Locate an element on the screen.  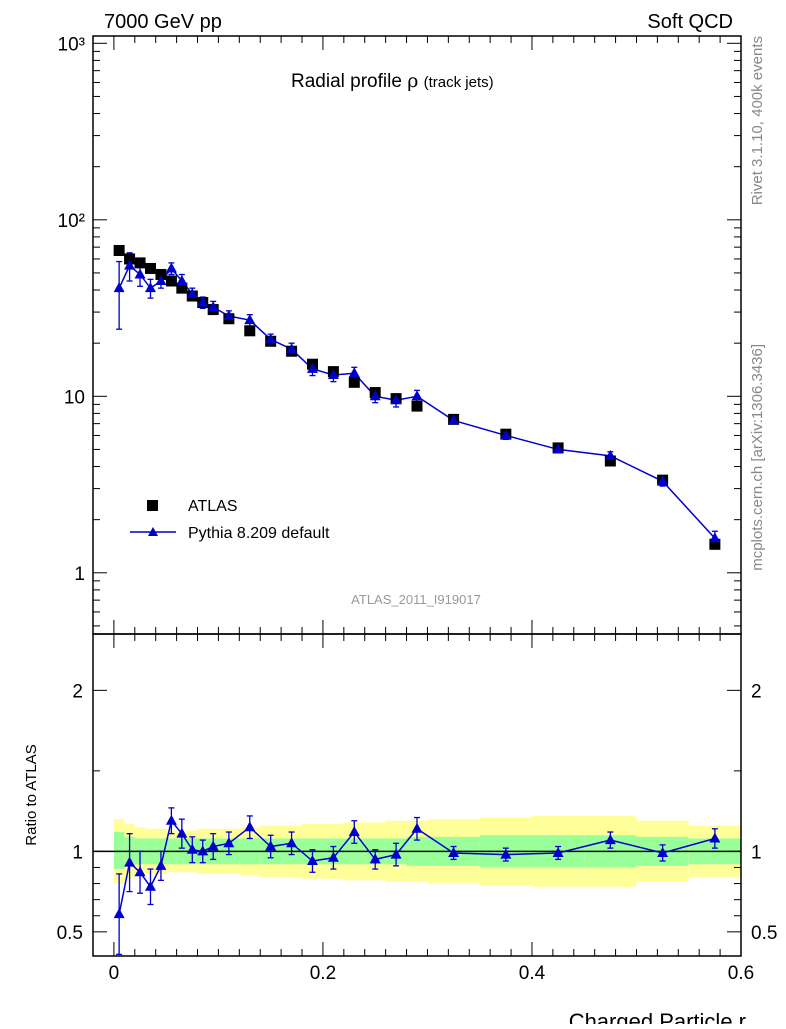
x-axis-label: Charged Particle r is located at coordinates (657, 1016).